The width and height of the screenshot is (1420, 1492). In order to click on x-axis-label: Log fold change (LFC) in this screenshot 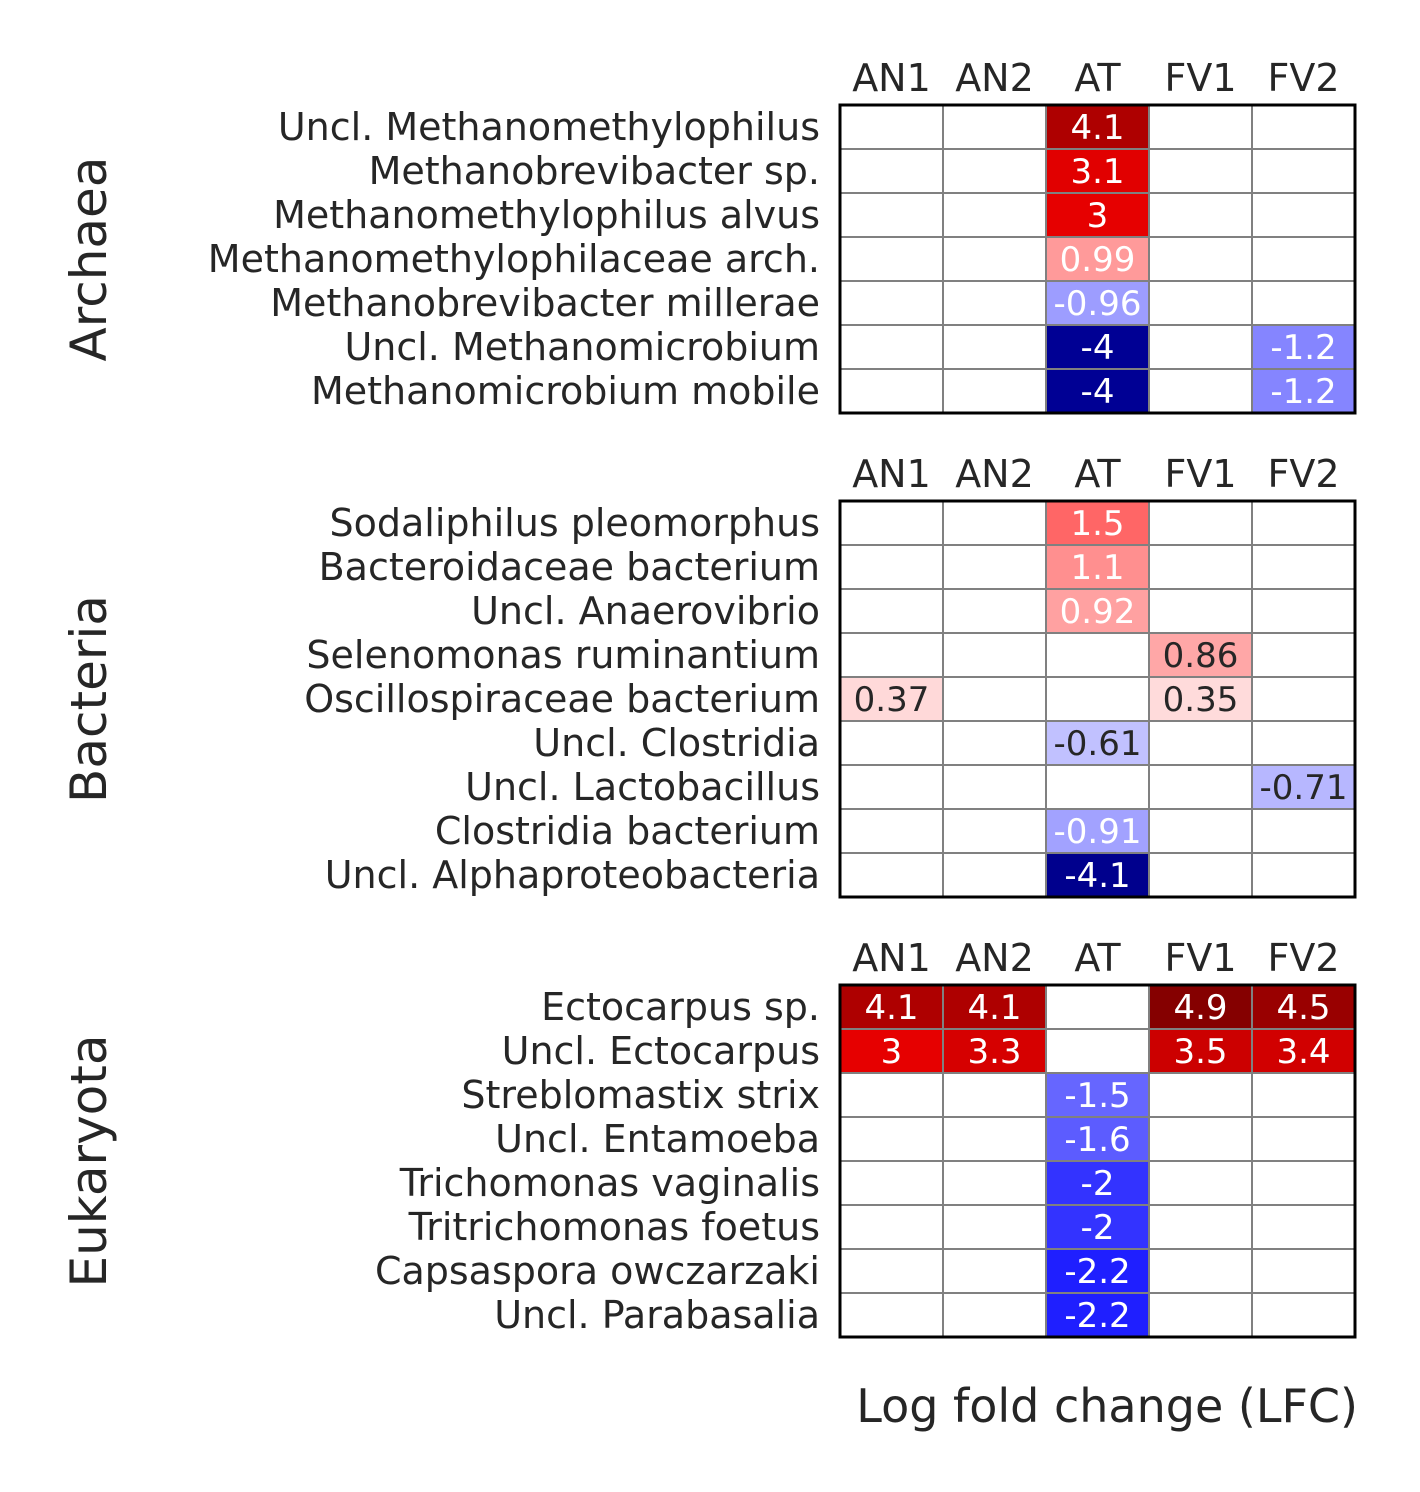, I will do `click(1107, 1406)`.